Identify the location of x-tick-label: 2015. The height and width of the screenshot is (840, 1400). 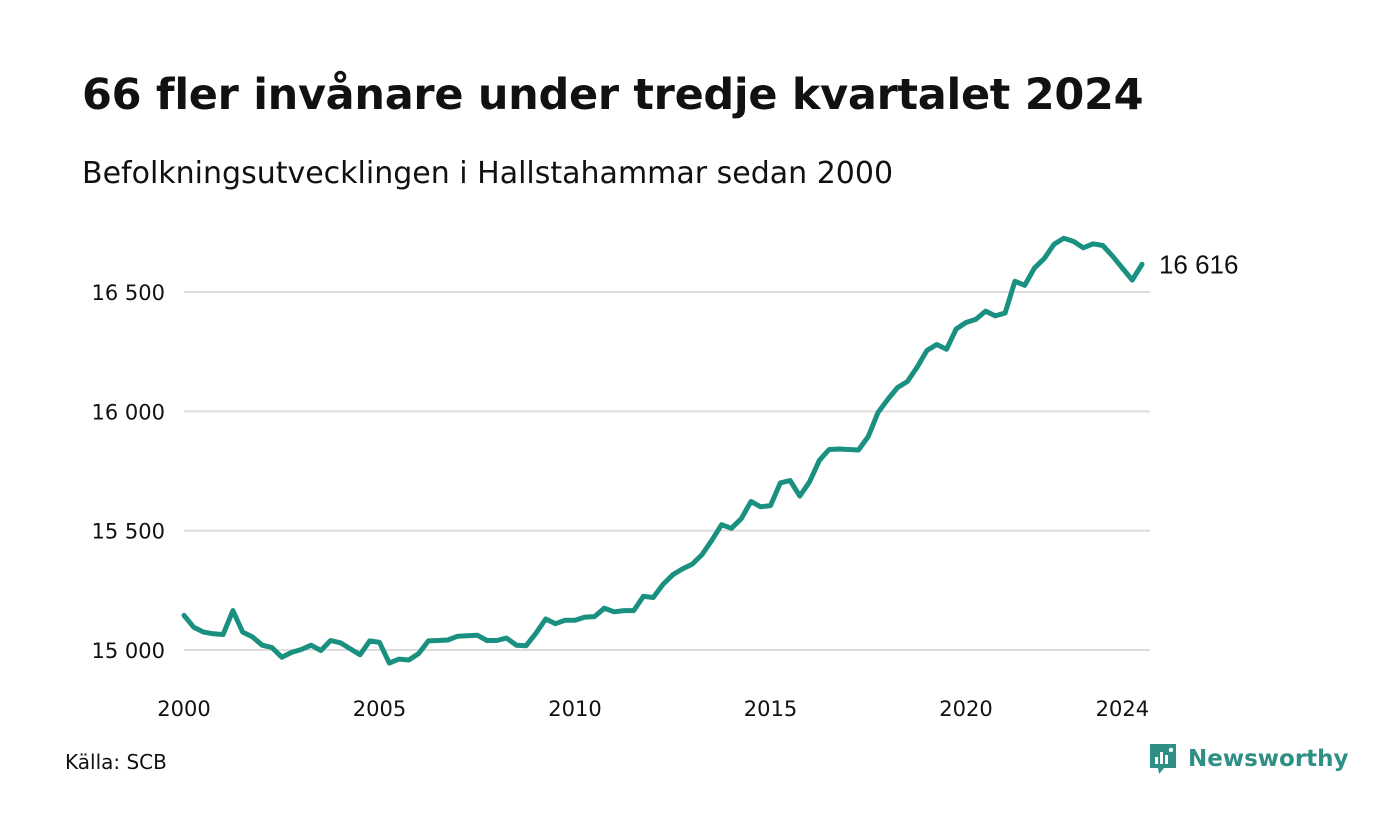
(770, 709).